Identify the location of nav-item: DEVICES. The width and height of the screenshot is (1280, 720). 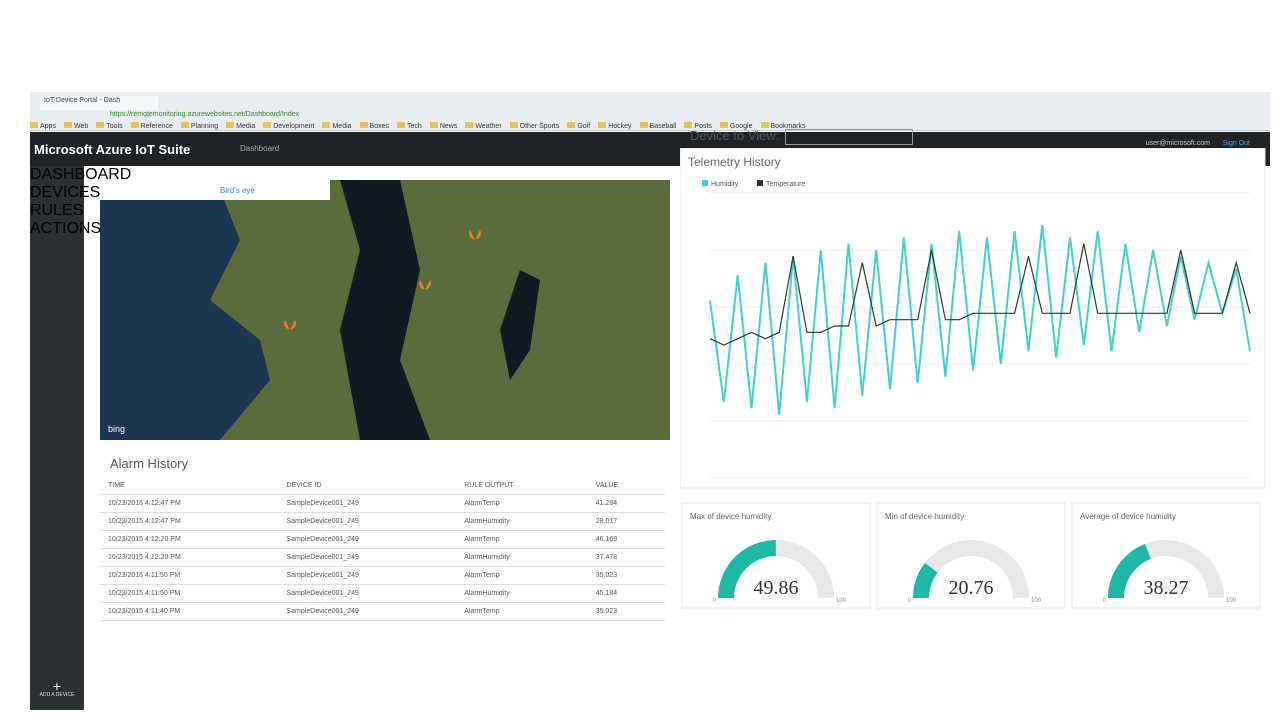
(65, 193).